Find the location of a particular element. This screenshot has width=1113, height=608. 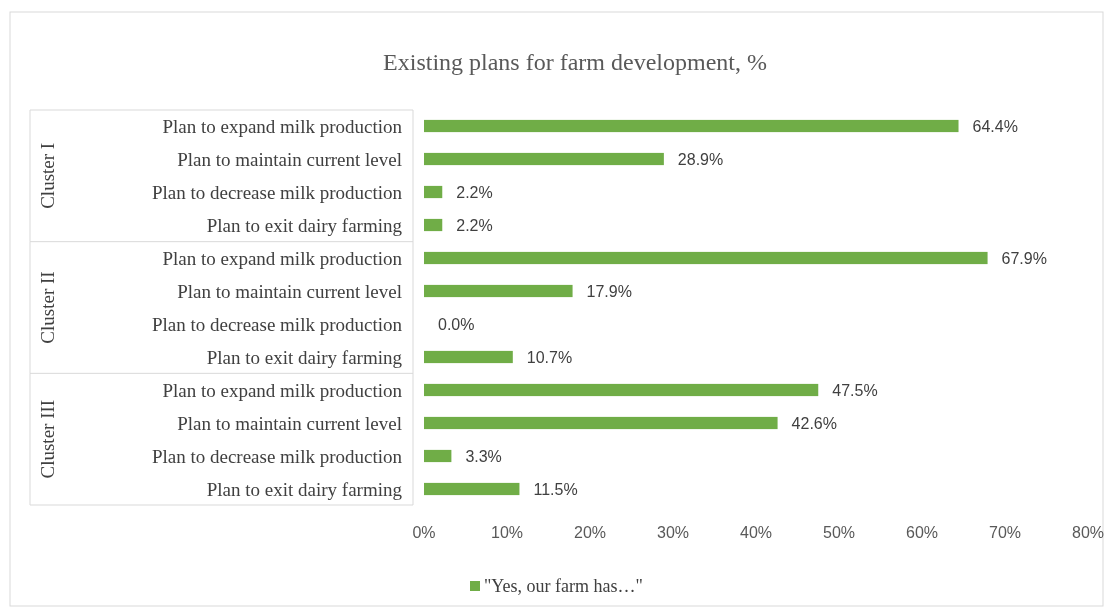

data-label: 10.7% is located at coordinates (549, 357).